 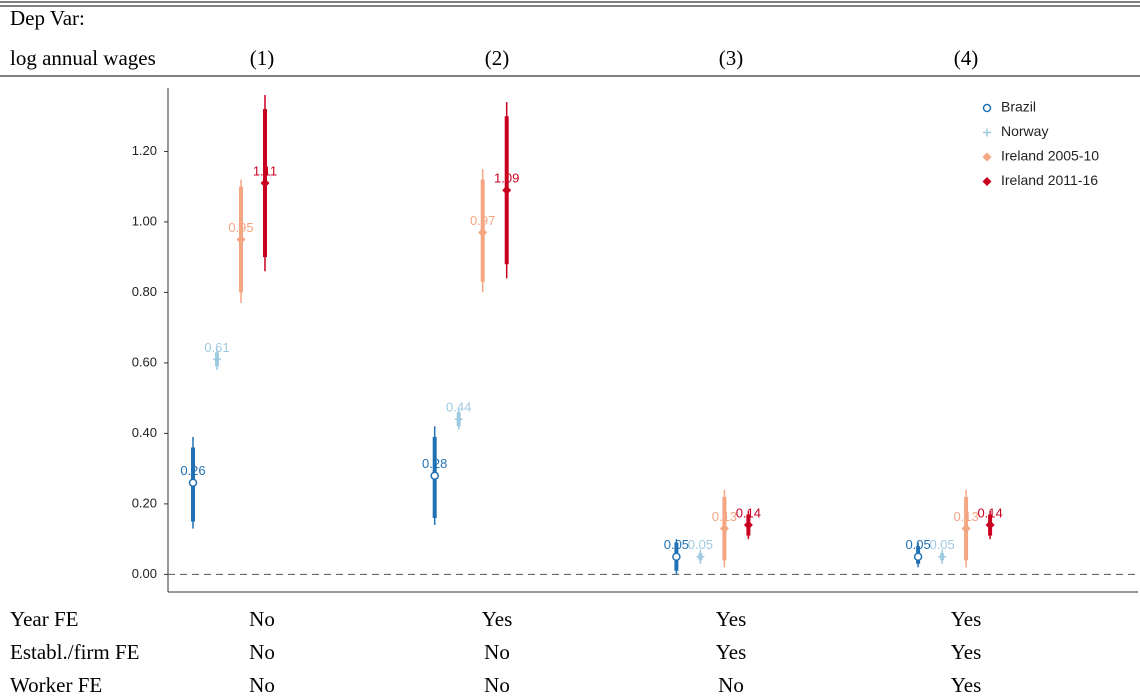 I want to click on column-header: (2), so click(x=497, y=58).